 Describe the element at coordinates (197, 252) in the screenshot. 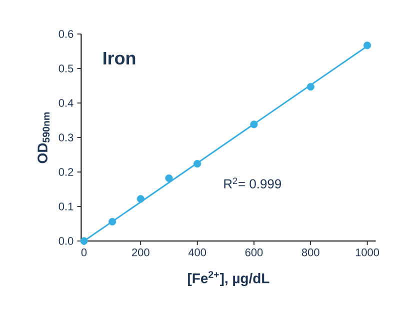

I see `x-tick-label: 400` at that location.